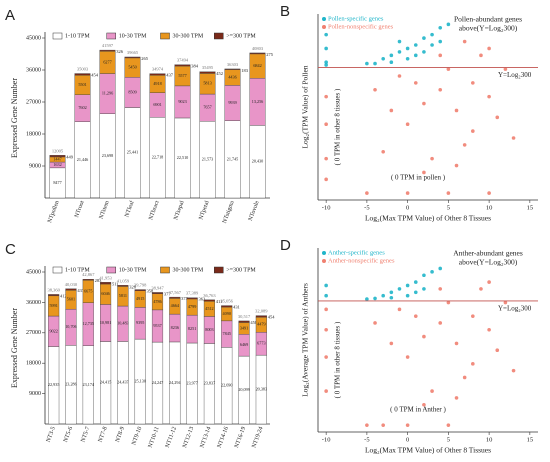 This screenshot has width=550, height=462. What do you see at coordinates (71, 327) in the screenshot?
I see `segment-label: 10,706` at bounding box center [71, 327].